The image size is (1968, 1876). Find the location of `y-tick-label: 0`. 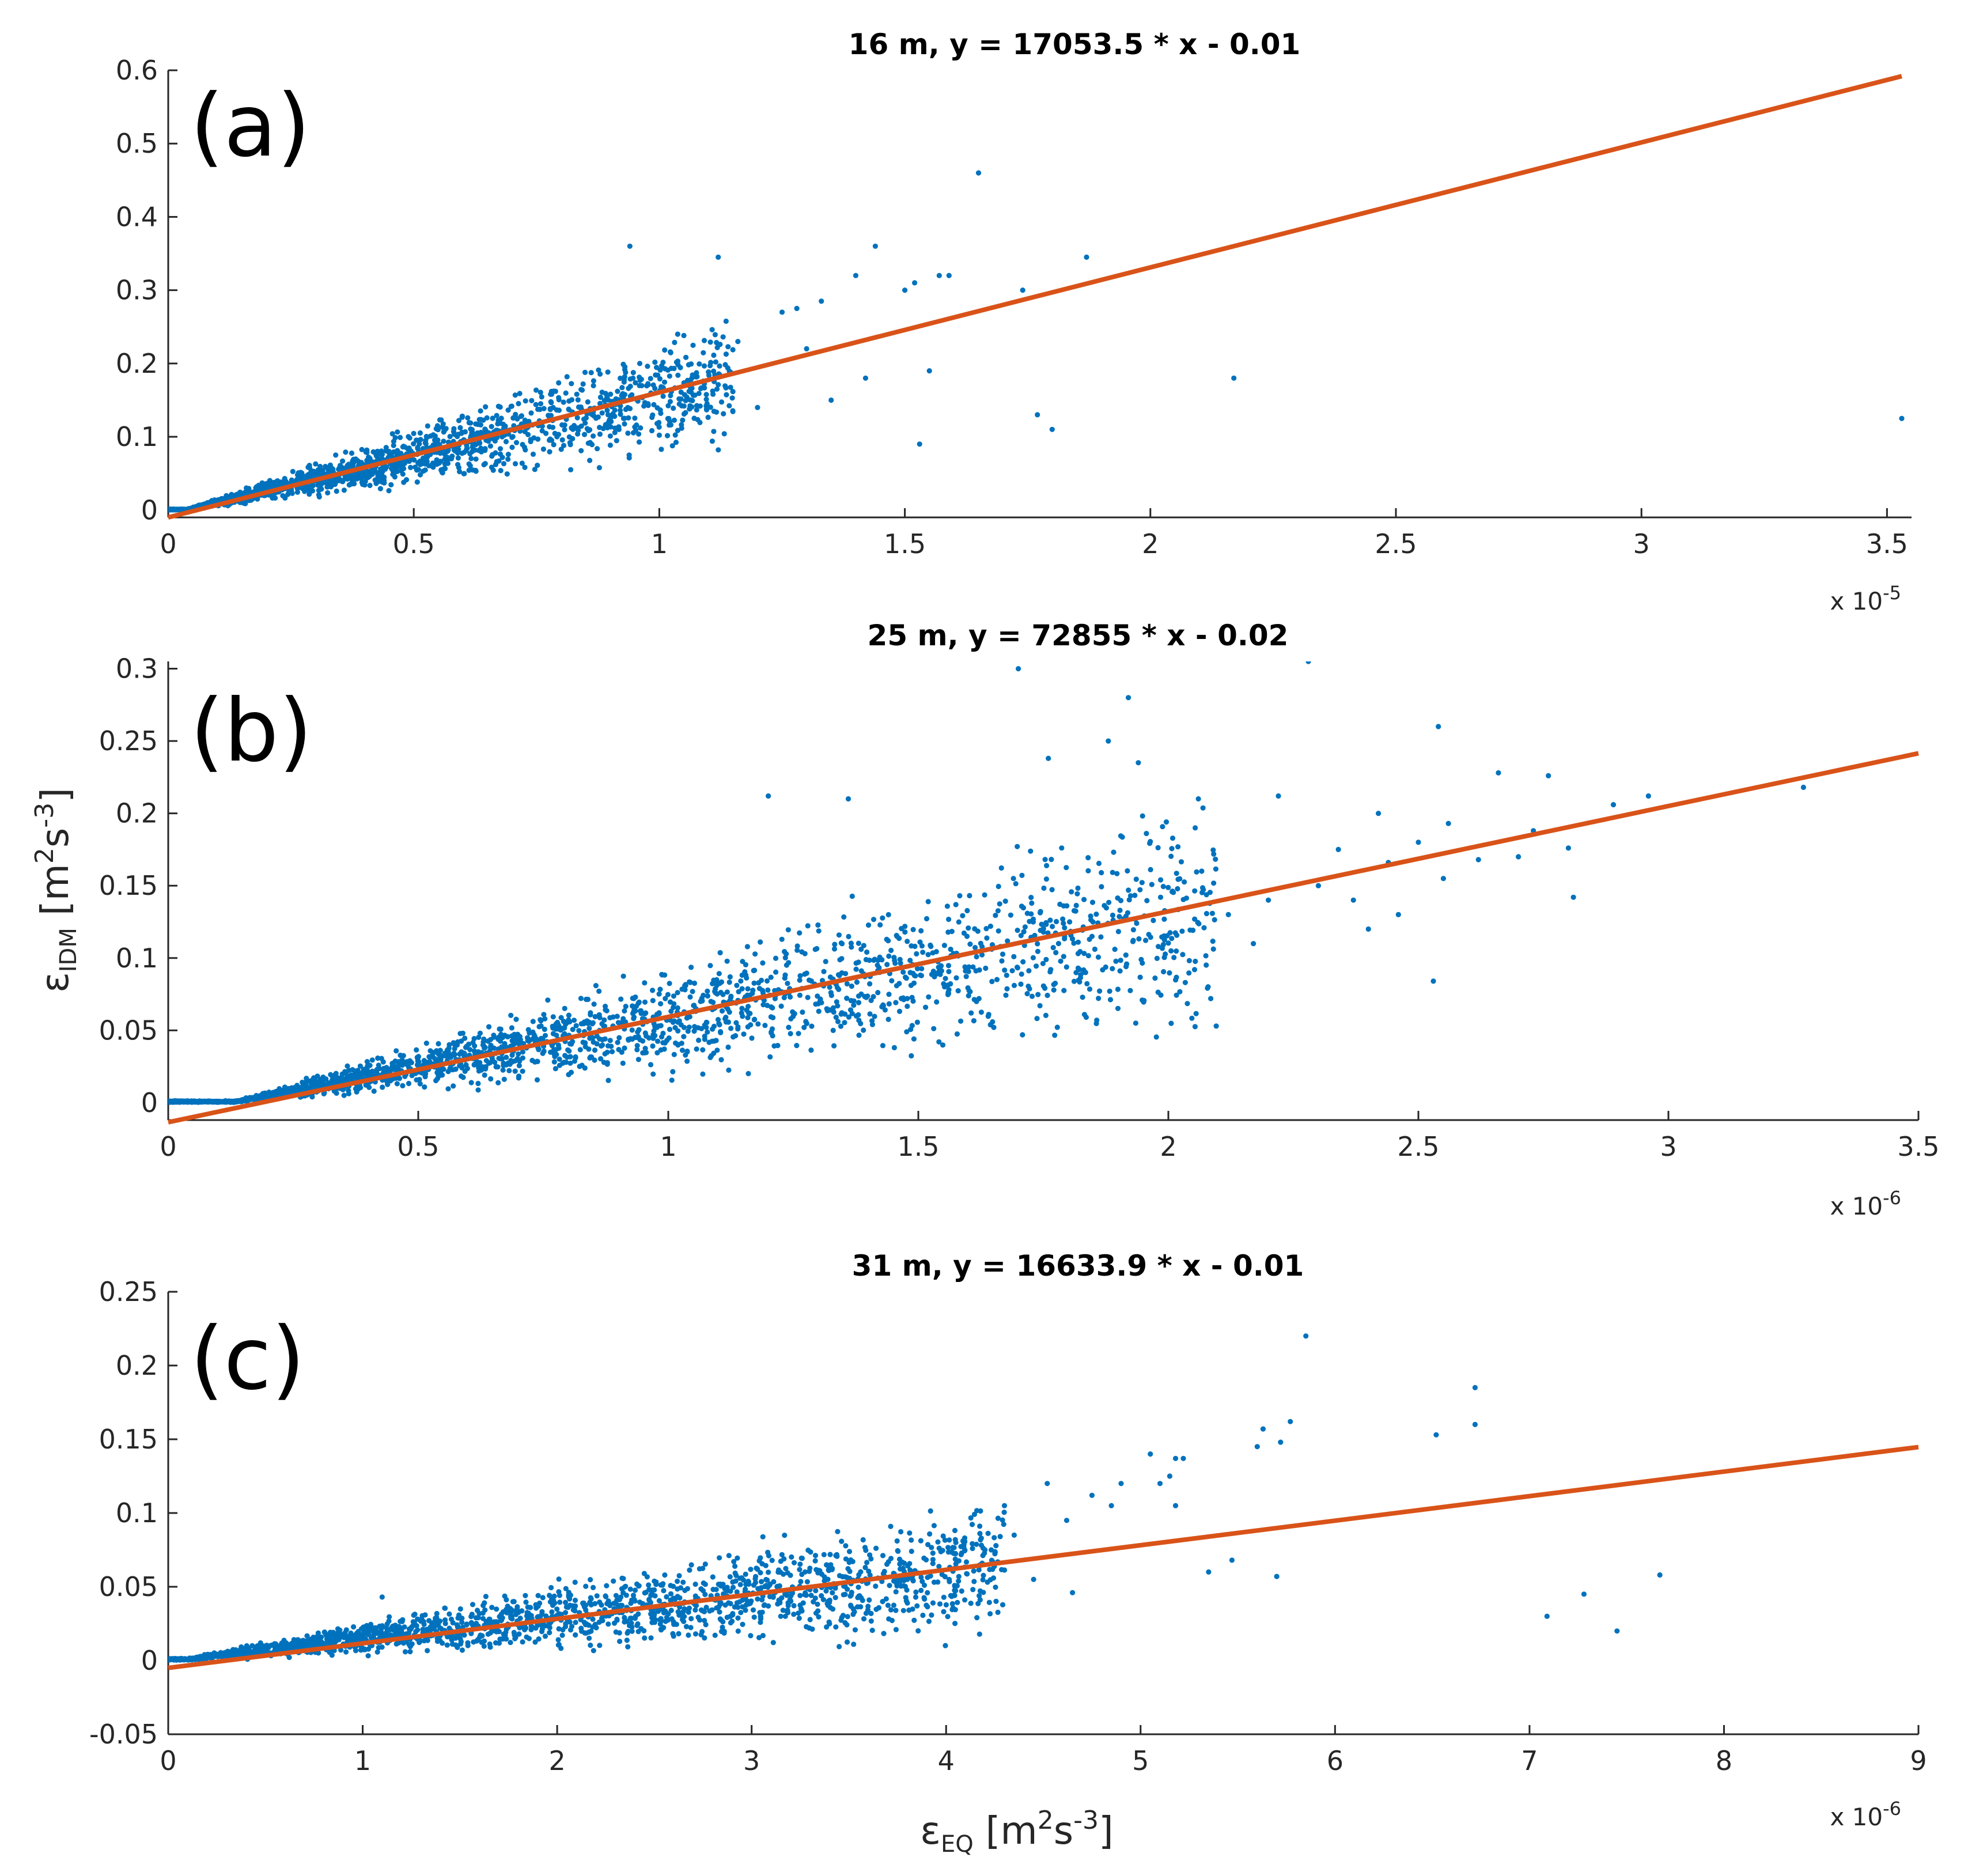

y-tick-label: 0 is located at coordinates (149, 509).